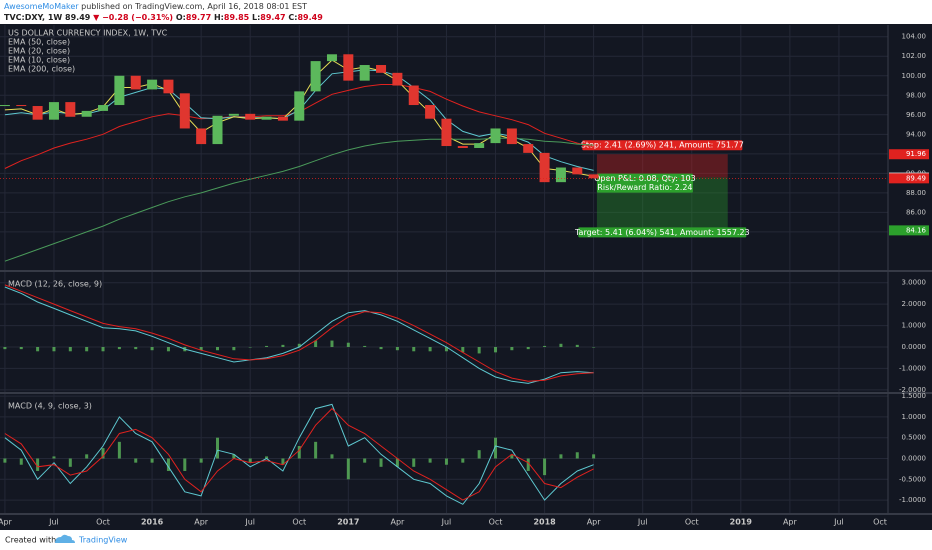 The image size is (932, 550). Describe the element at coordinates (914, 417) in the screenshot. I see `y-tick-label: 1.0000` at that location.